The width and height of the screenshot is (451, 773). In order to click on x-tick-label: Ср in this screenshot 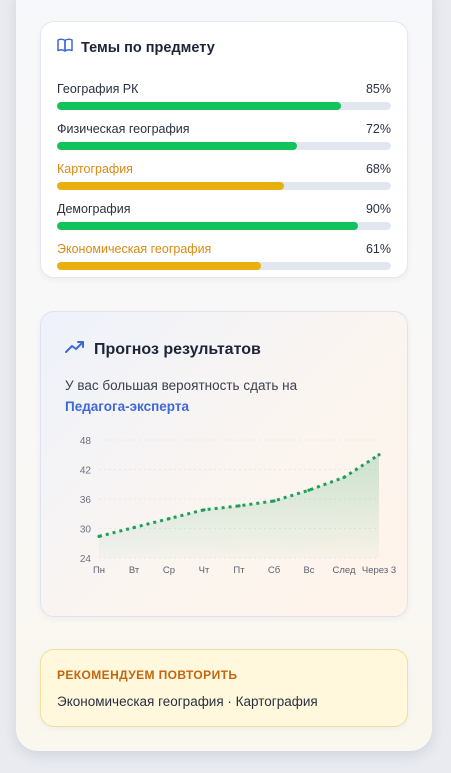, I will do `click(169, 570)`.